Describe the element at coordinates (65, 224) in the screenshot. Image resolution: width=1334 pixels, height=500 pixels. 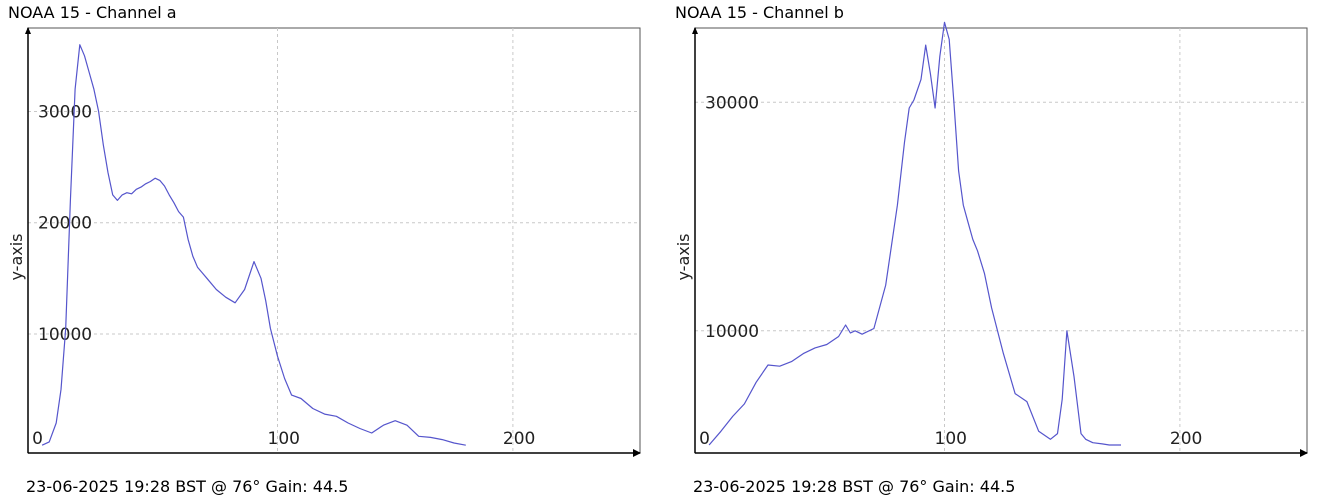
I see `y-tick-label: 20000` at that location.